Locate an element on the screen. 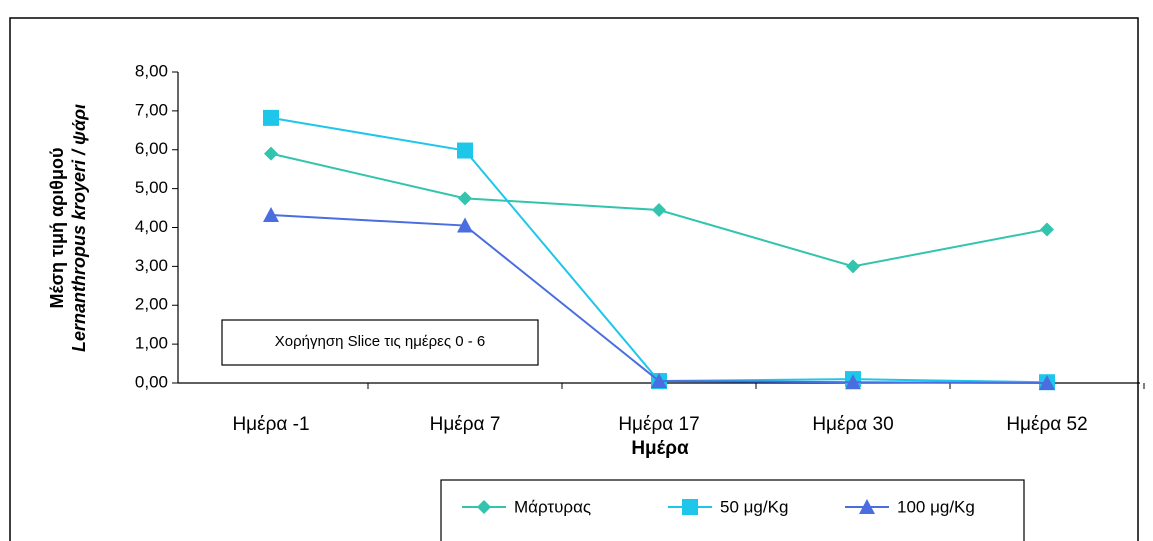 The image size is (1153, 541). legend-label: 50 μg/Kg is located at coordinates (754, 506).